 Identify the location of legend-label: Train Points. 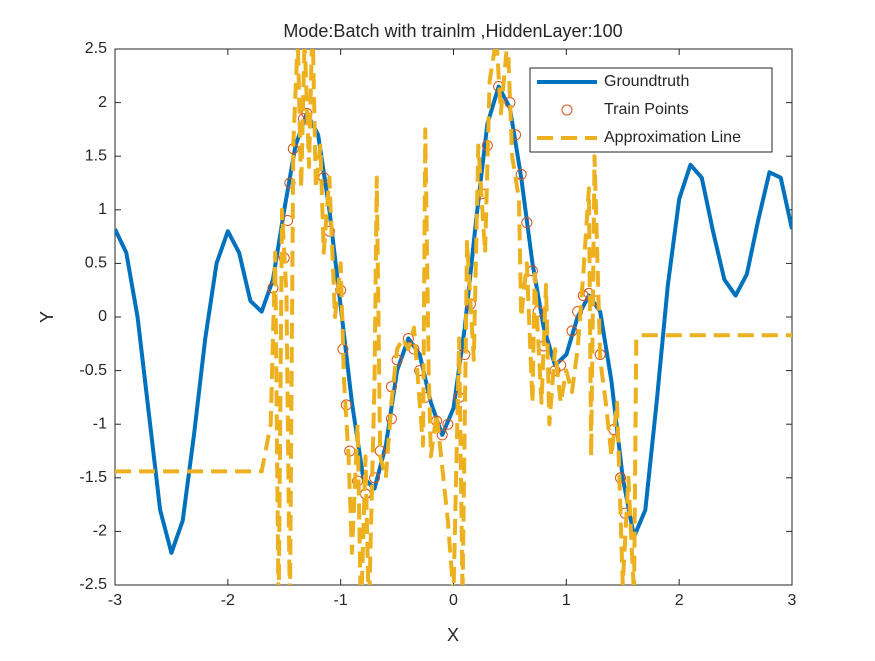
(646, 109).